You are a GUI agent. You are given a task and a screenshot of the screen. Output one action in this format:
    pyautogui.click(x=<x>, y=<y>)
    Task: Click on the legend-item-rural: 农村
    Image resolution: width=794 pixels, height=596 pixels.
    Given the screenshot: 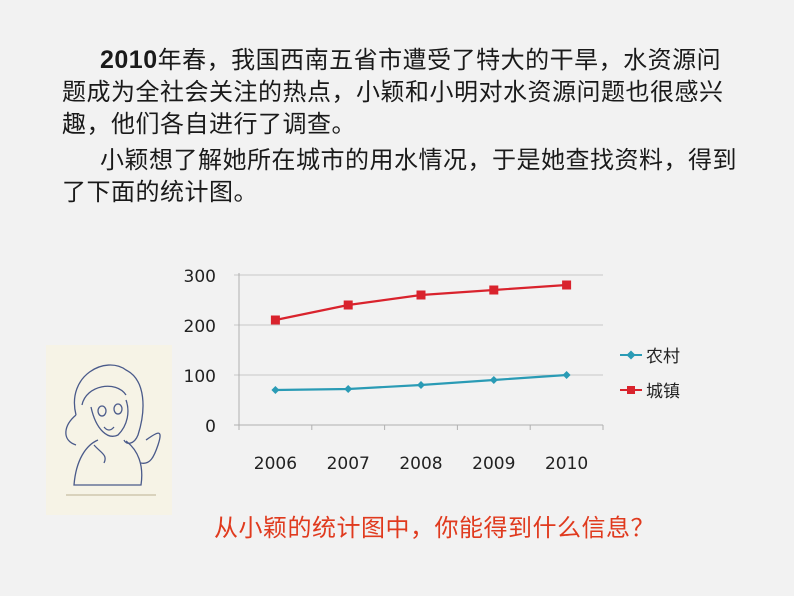 What is the action you would take?
    pyautogui.click(x=650, y=354)
    